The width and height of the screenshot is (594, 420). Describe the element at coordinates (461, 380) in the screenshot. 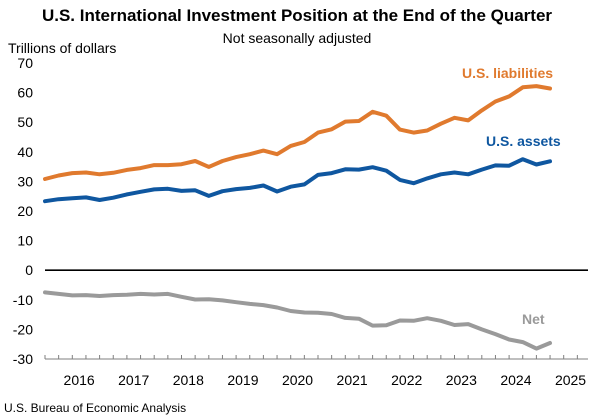

I see `x-tick-label: 2023` at that location.